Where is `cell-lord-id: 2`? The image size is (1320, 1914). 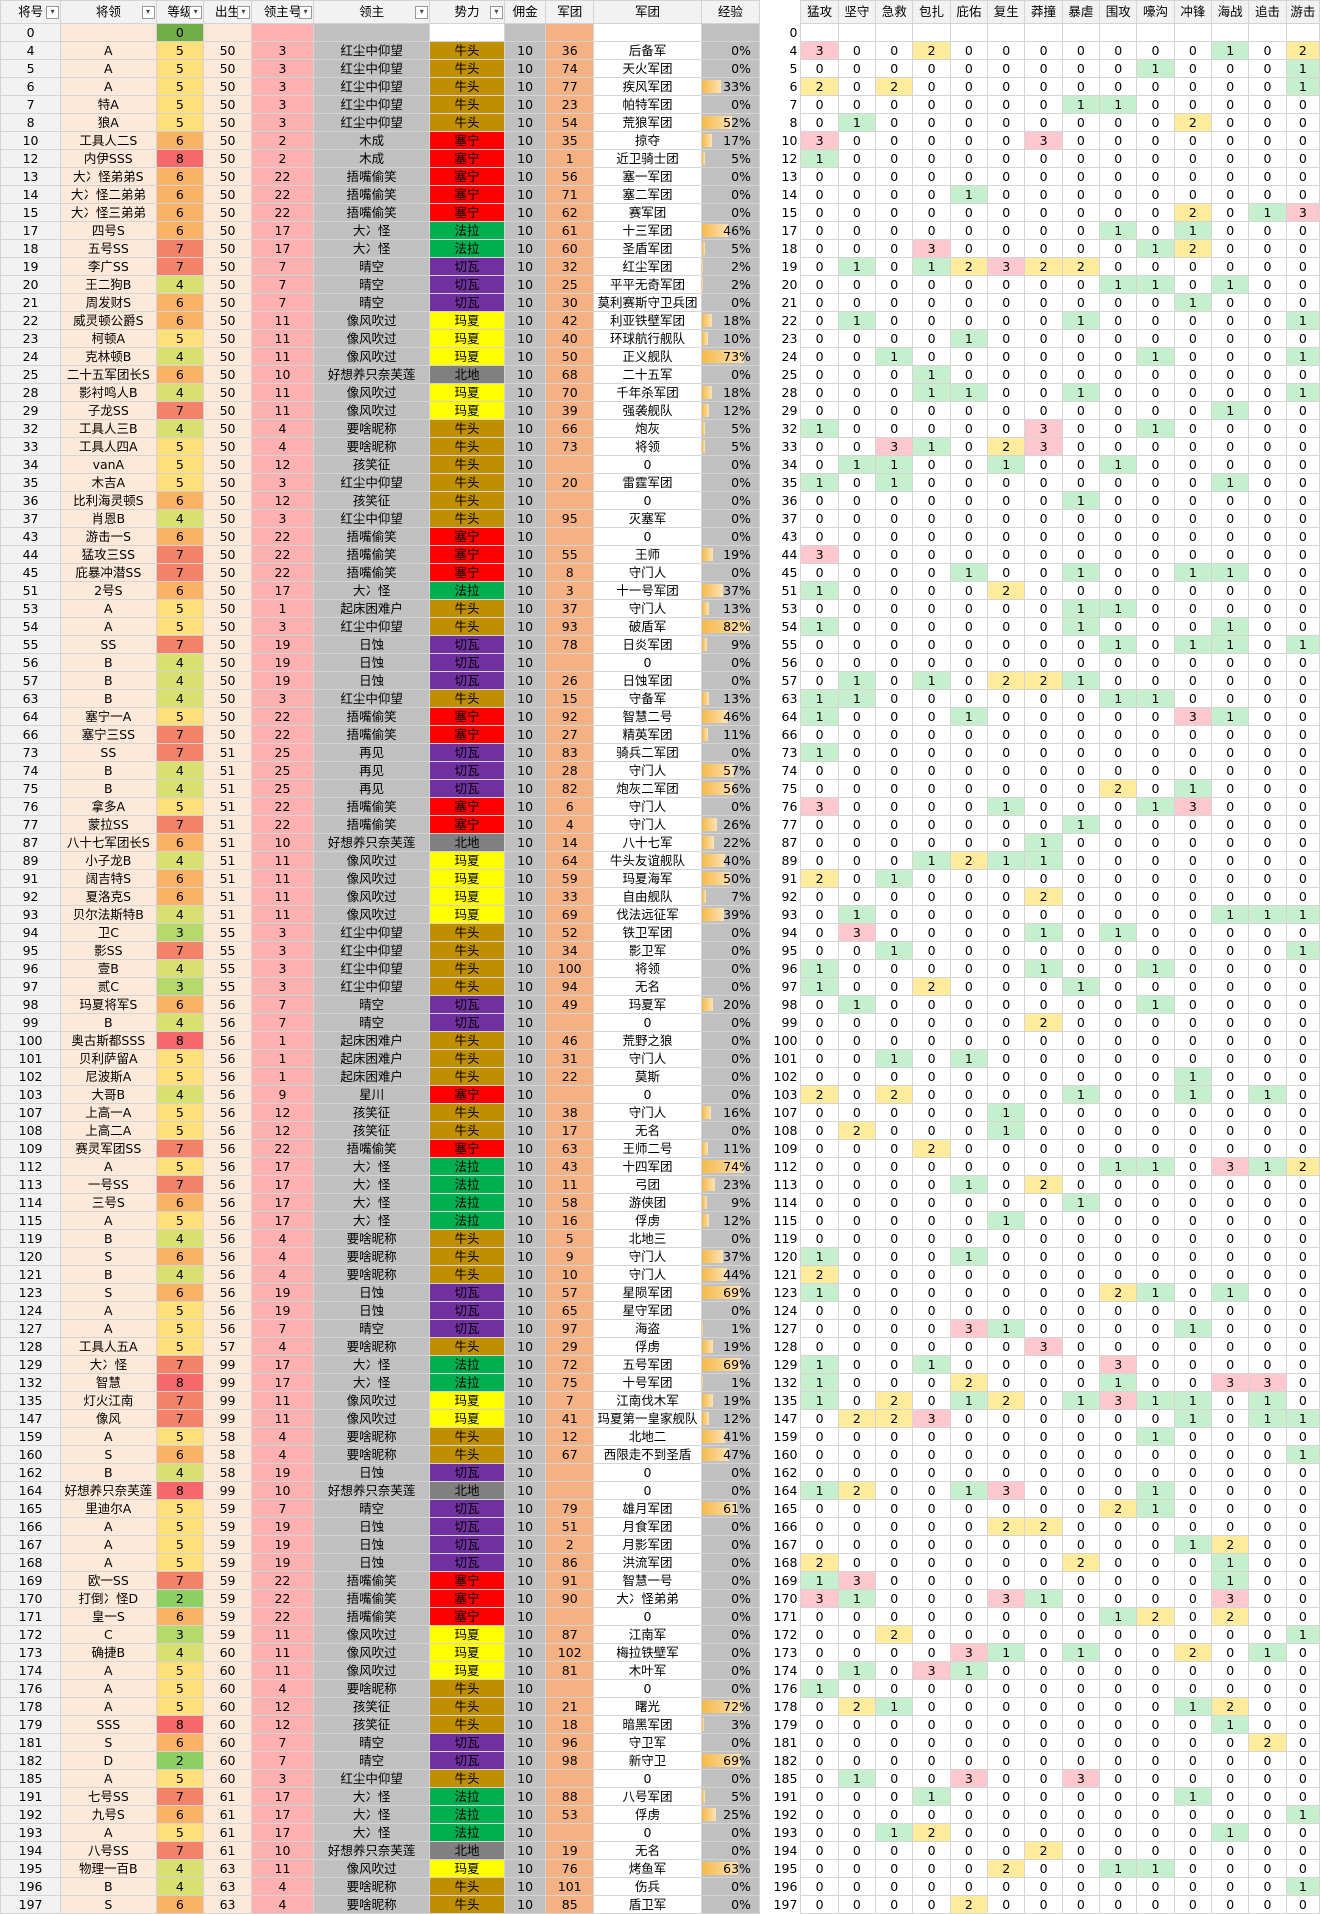
cell-lord-id: 2 is located at coordinates (282, 140).